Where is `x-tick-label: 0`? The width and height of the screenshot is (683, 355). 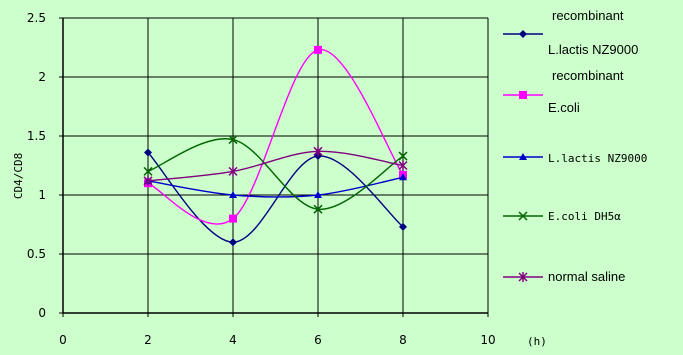
x-tick-label: 0 is located at coordinates (63, 340).